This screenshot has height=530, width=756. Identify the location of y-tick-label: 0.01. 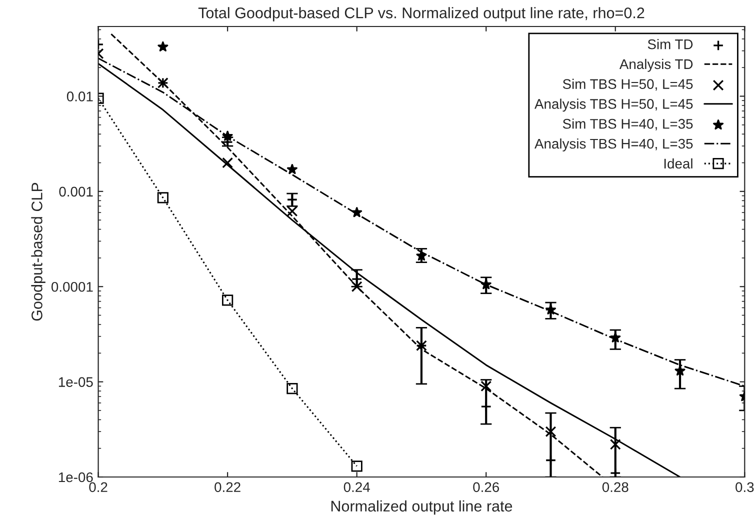
(79, 97).